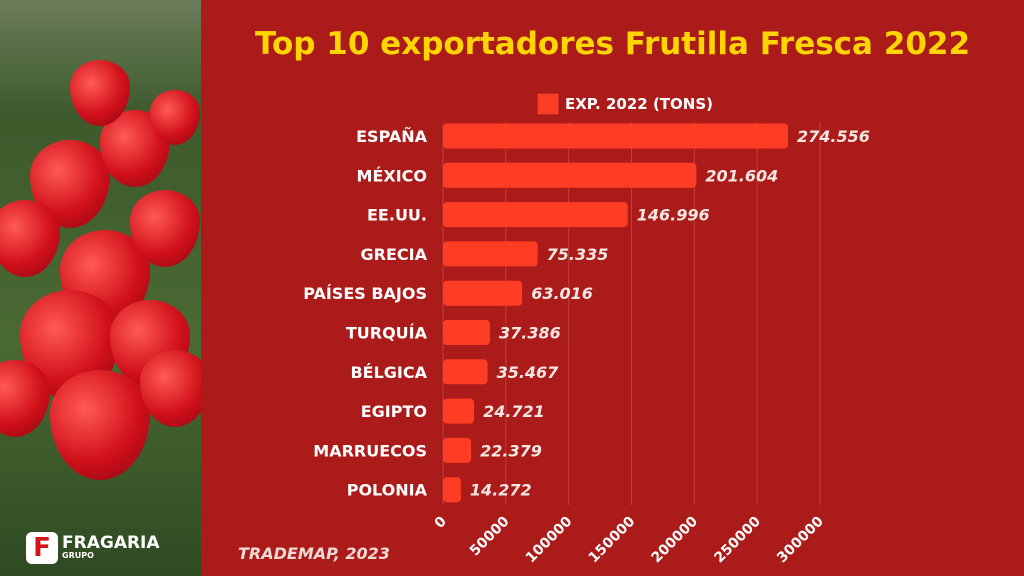  I want to click on tick-label: 100000, so click(549, 539).